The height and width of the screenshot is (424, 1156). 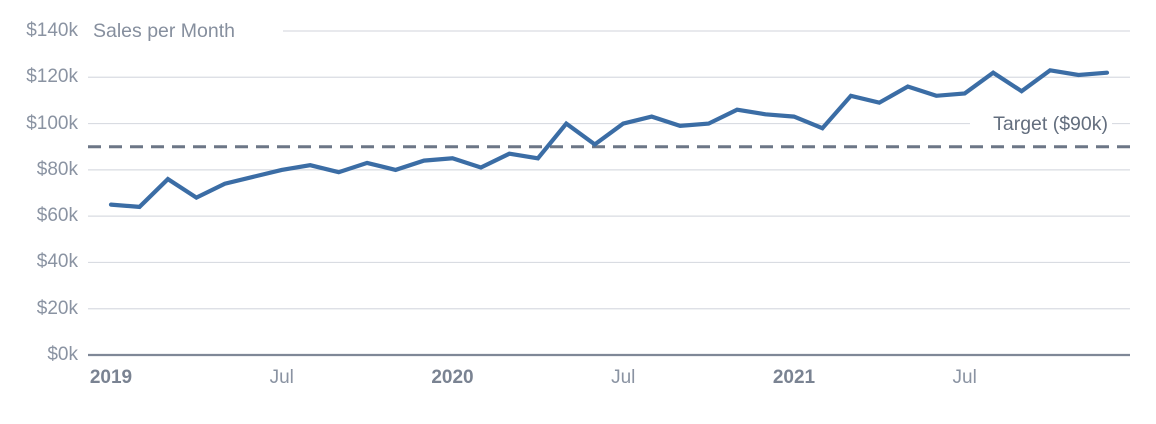 I want to click on x-axis-tick-label: 2021, so click(x=794, y=377).